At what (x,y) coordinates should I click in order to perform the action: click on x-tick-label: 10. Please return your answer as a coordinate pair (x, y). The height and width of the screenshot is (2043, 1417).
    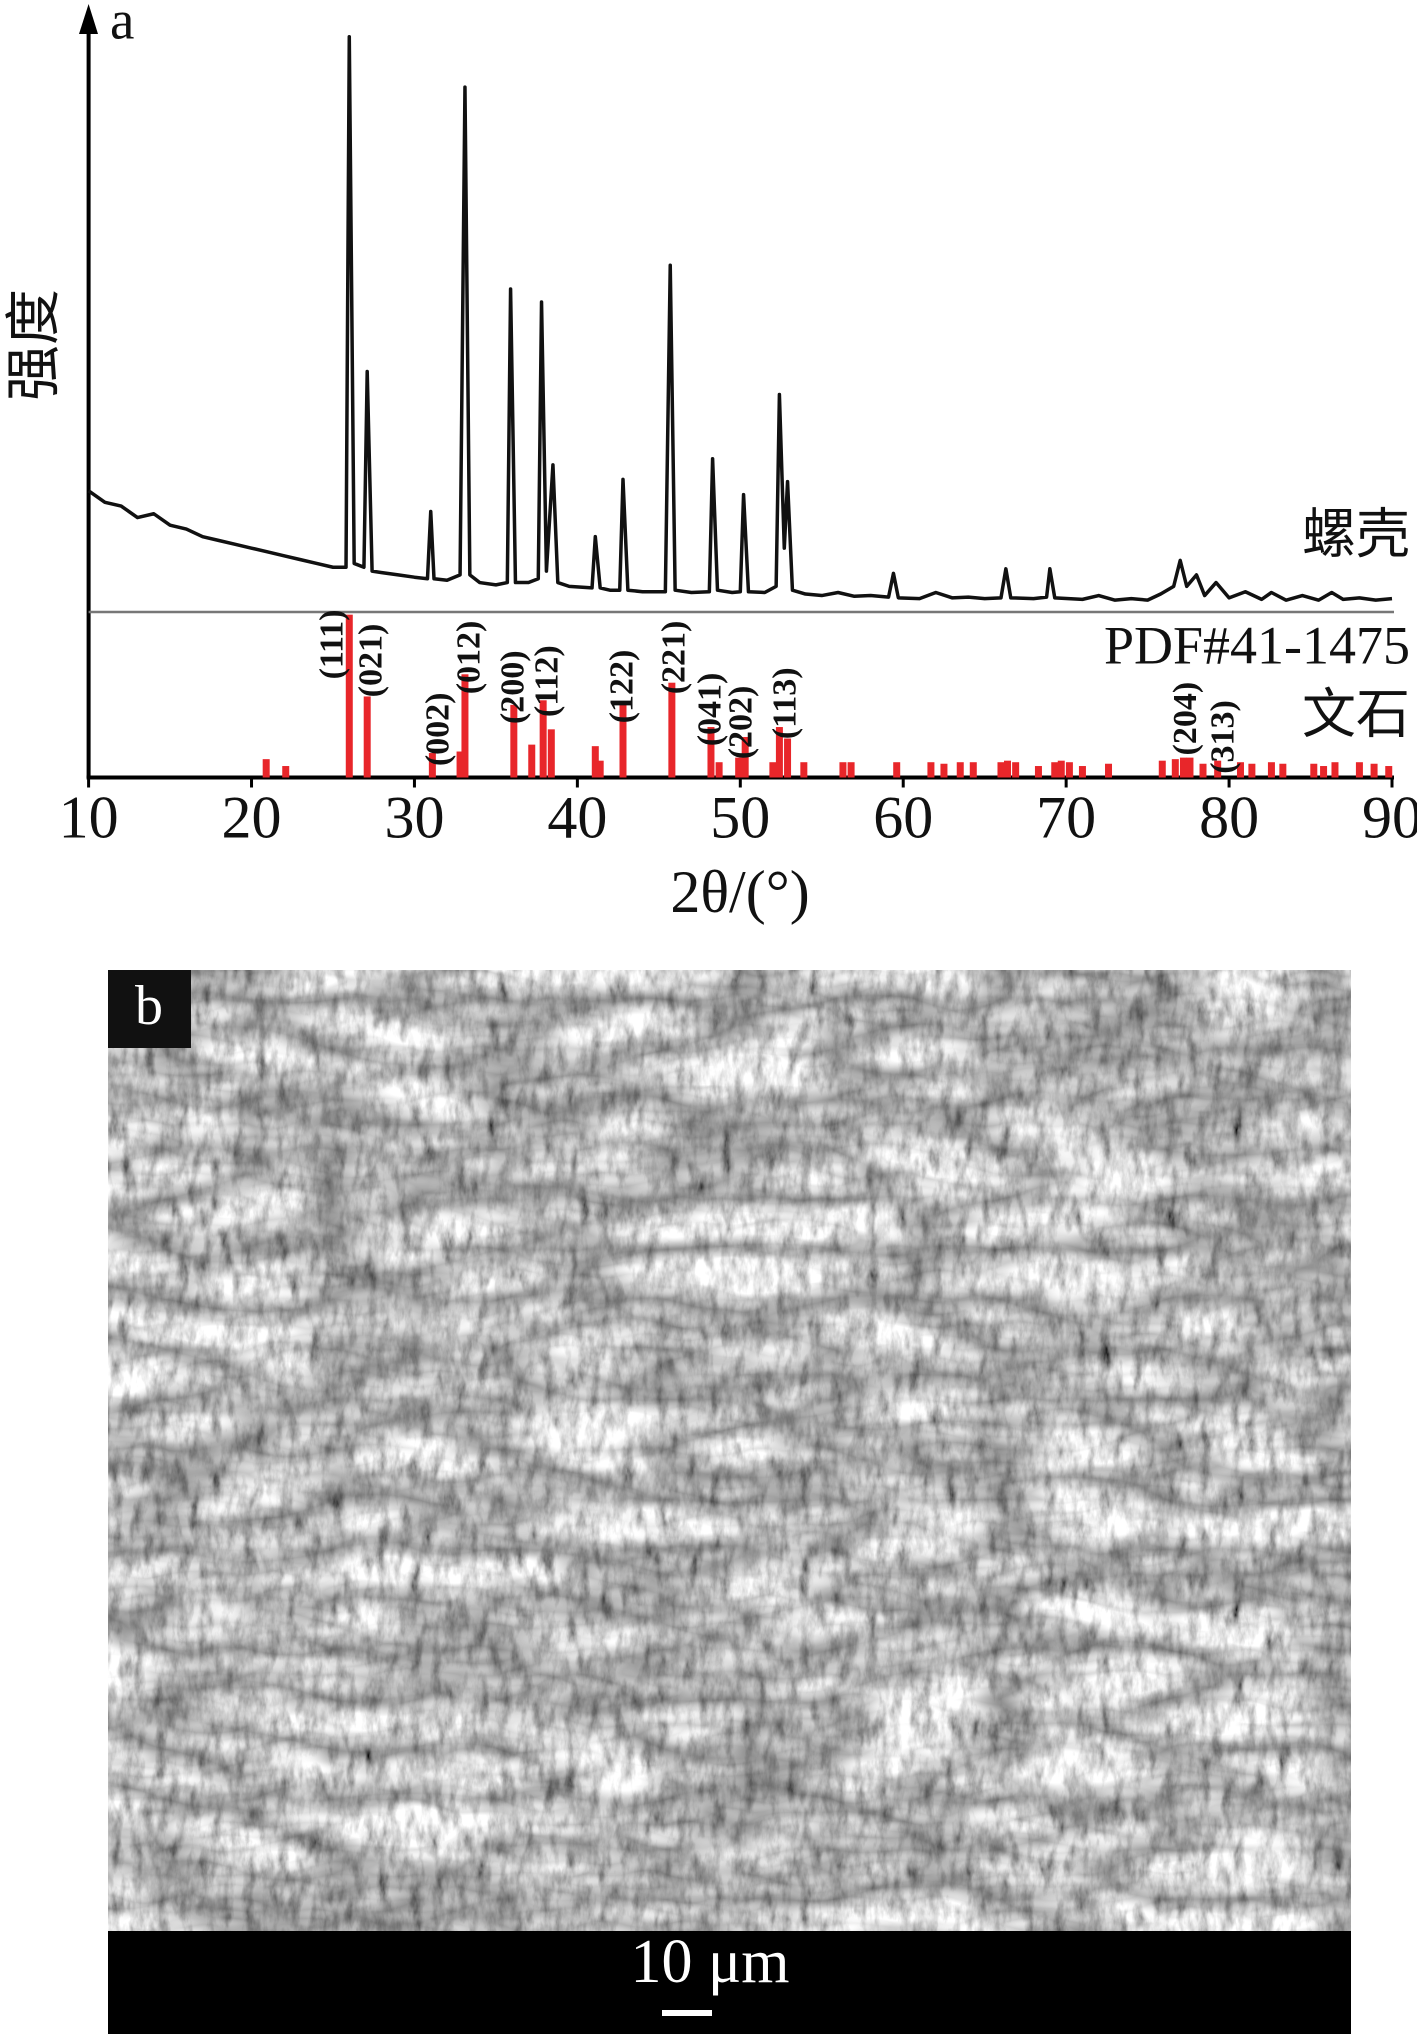
    Looking at the image, I should click on (89, 817).